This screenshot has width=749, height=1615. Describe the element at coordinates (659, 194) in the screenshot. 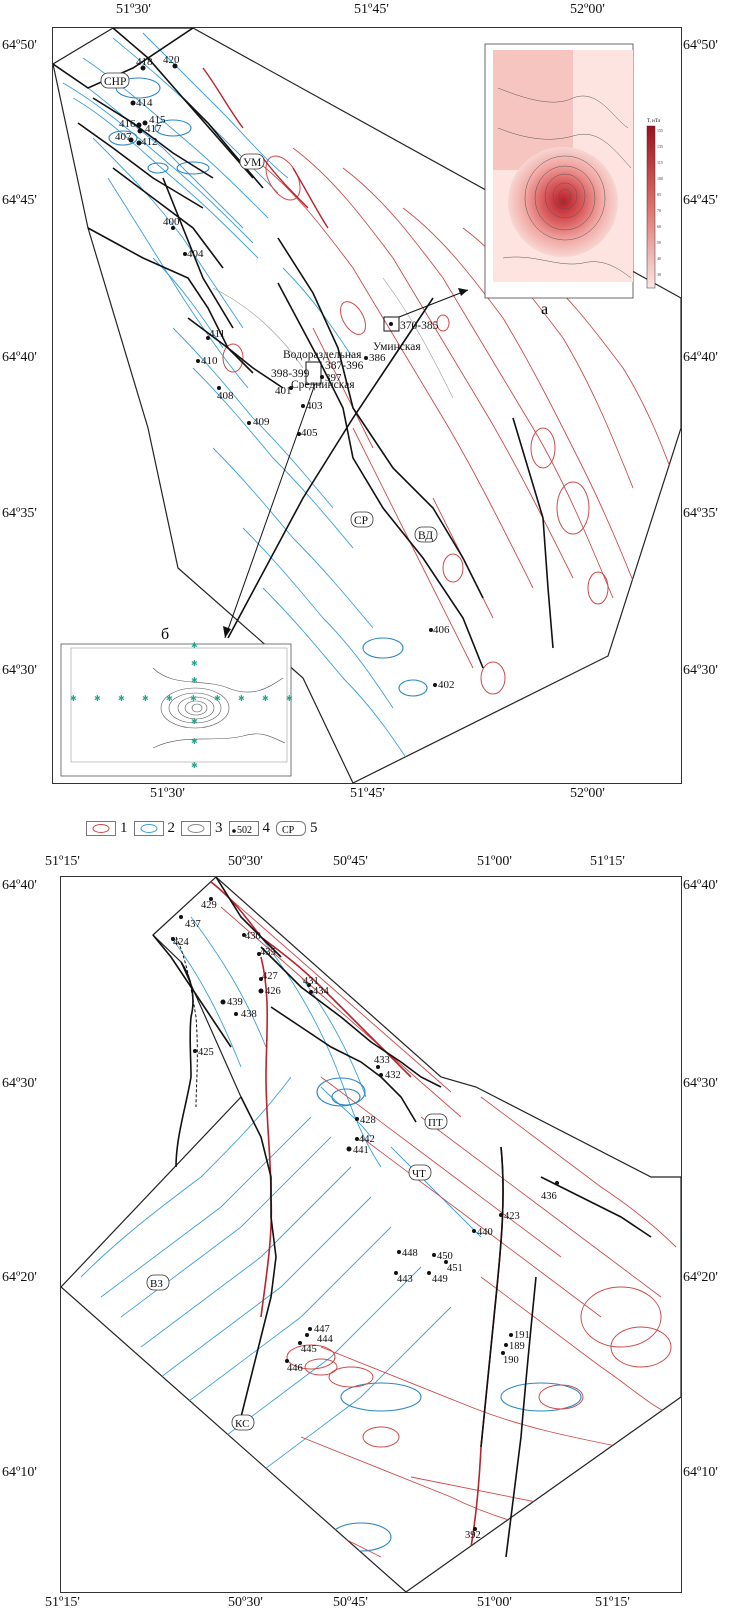

I see `svg-text: 85` at that location.